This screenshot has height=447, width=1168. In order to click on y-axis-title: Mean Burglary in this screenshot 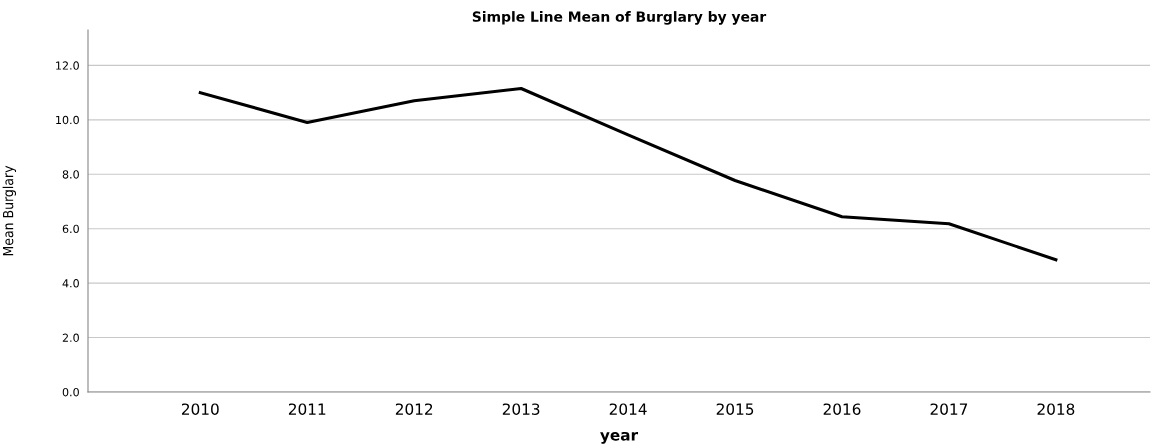, I will do `click(9, 210)`.